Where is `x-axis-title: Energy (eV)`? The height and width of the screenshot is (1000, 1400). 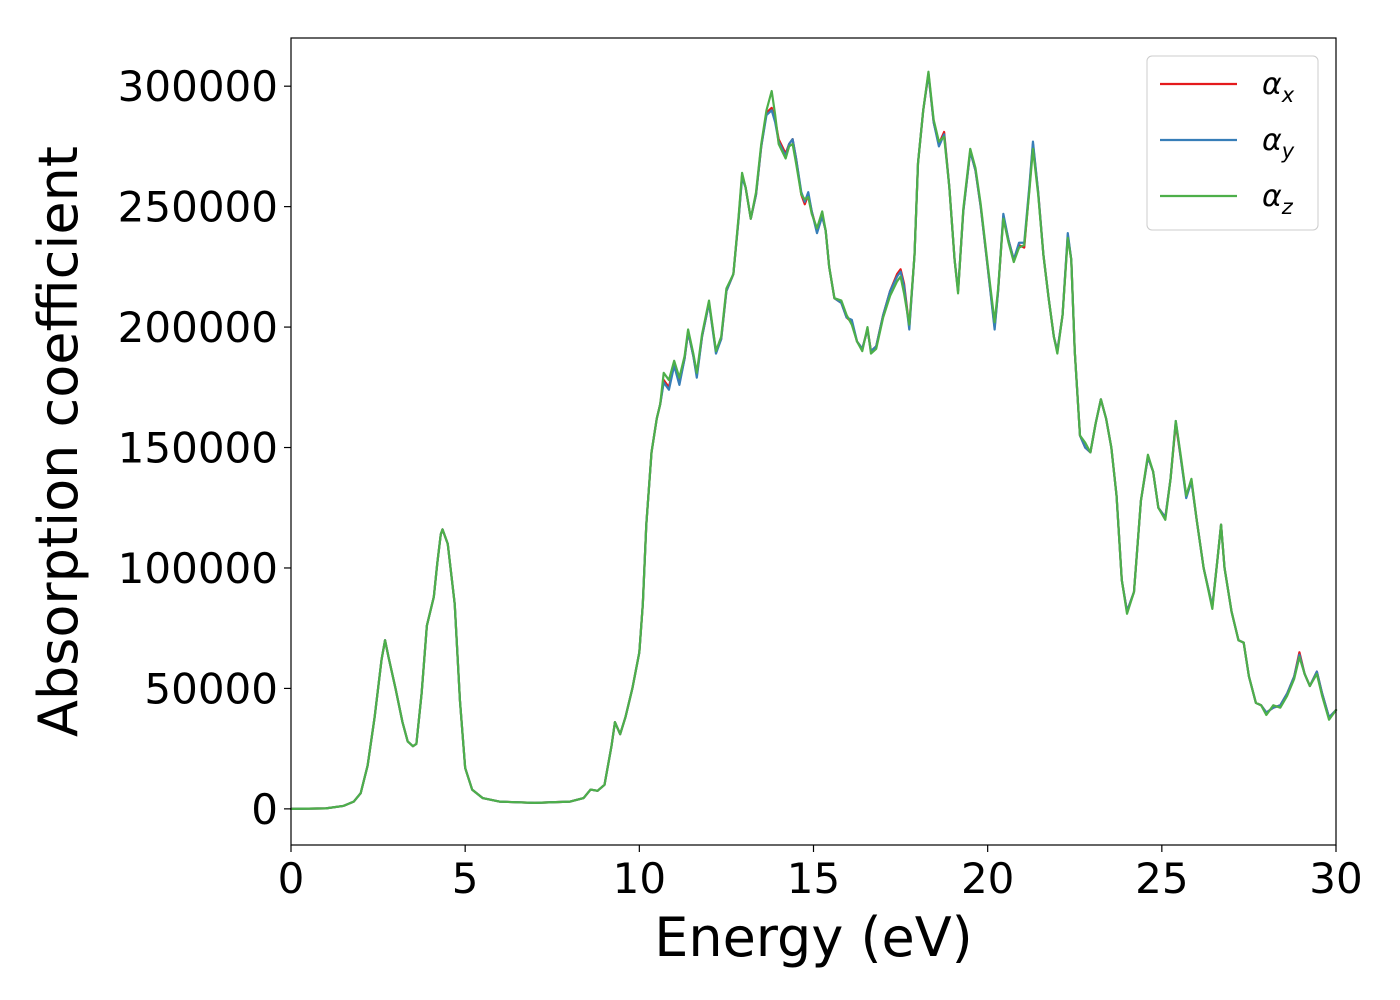 x-axis-title: Energy (eV) is located at coordinates (813, 937).